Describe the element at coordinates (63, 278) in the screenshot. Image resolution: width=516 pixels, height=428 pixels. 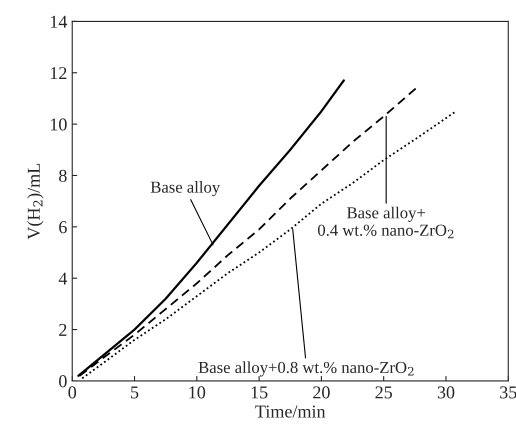
I see `y-tick-label: 4` at that location.